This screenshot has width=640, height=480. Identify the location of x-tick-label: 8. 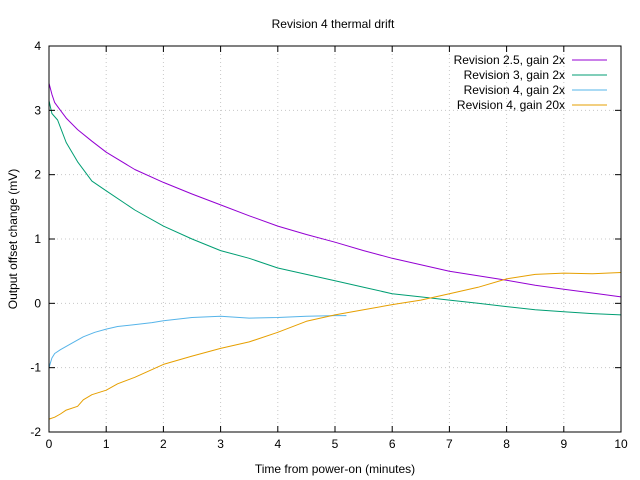
(506, 444).